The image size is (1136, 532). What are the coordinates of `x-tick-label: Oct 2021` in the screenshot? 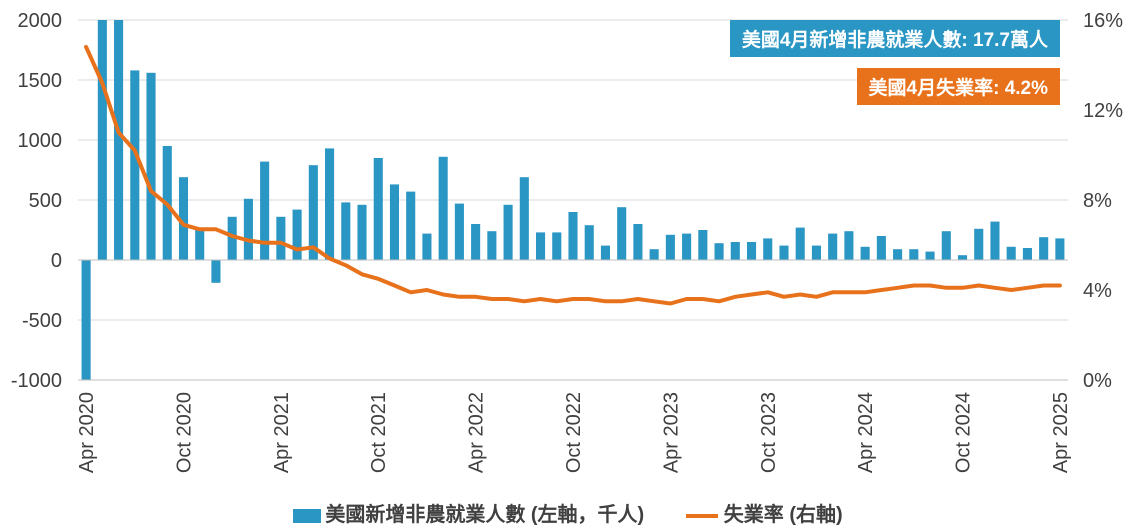 It's located at (379, 432).